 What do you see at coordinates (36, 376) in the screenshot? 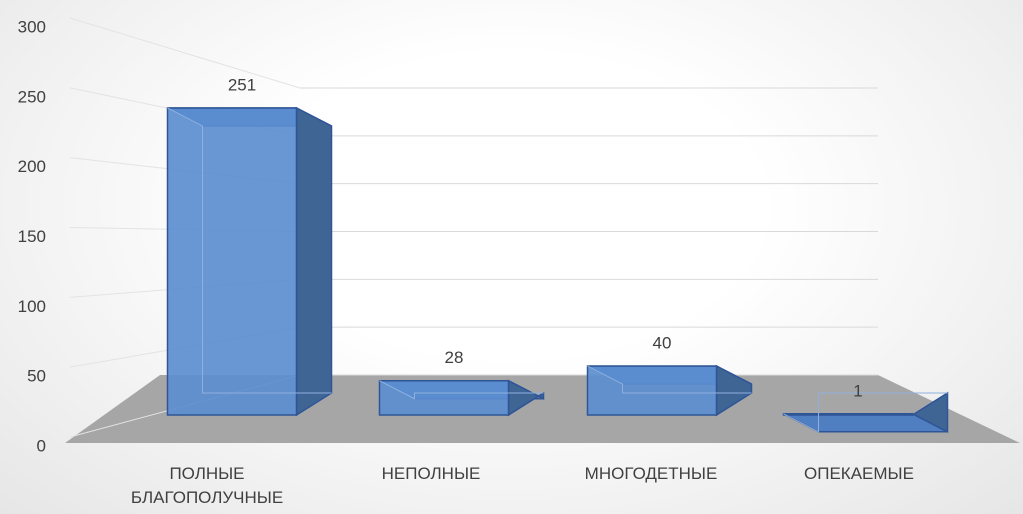
I see `y-tick-label: 50` at bounding box center [36, 376].